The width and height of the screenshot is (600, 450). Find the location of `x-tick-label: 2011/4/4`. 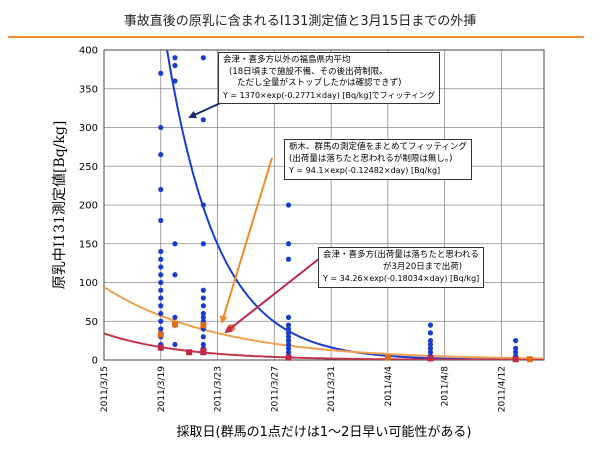

x-tick-label: 2011/4/4 is located at coordinates (389, 386).